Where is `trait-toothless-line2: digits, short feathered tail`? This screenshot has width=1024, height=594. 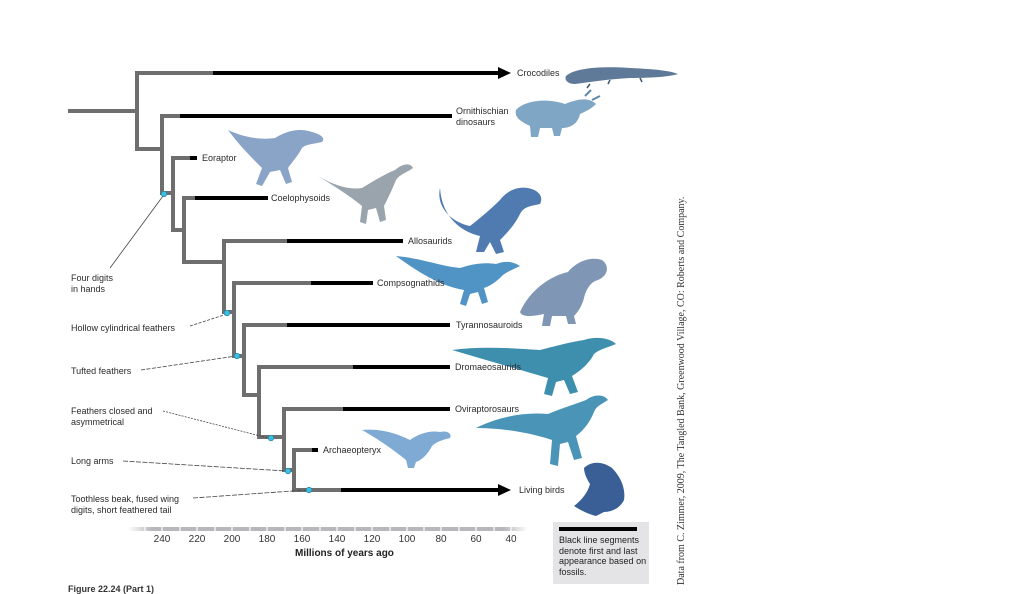
trait-toothless-line2: digits, short feathered tail is located at coordinates (121, 510).